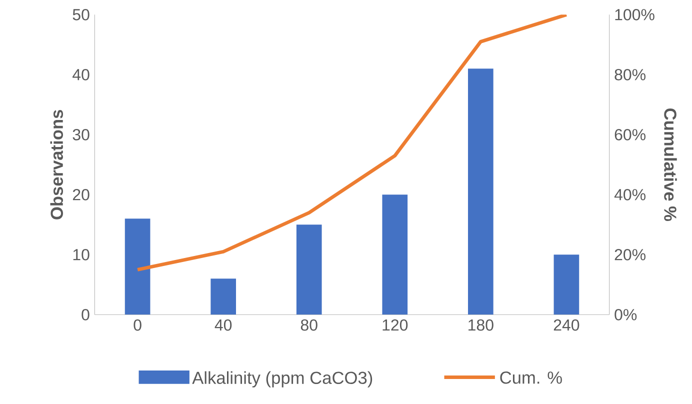 Image resolution: width=692 pixels, height=404 pixels. Describe the element at coordinates (309, 325) in the screenshot. I see `x-tick-label: 80` at that location.